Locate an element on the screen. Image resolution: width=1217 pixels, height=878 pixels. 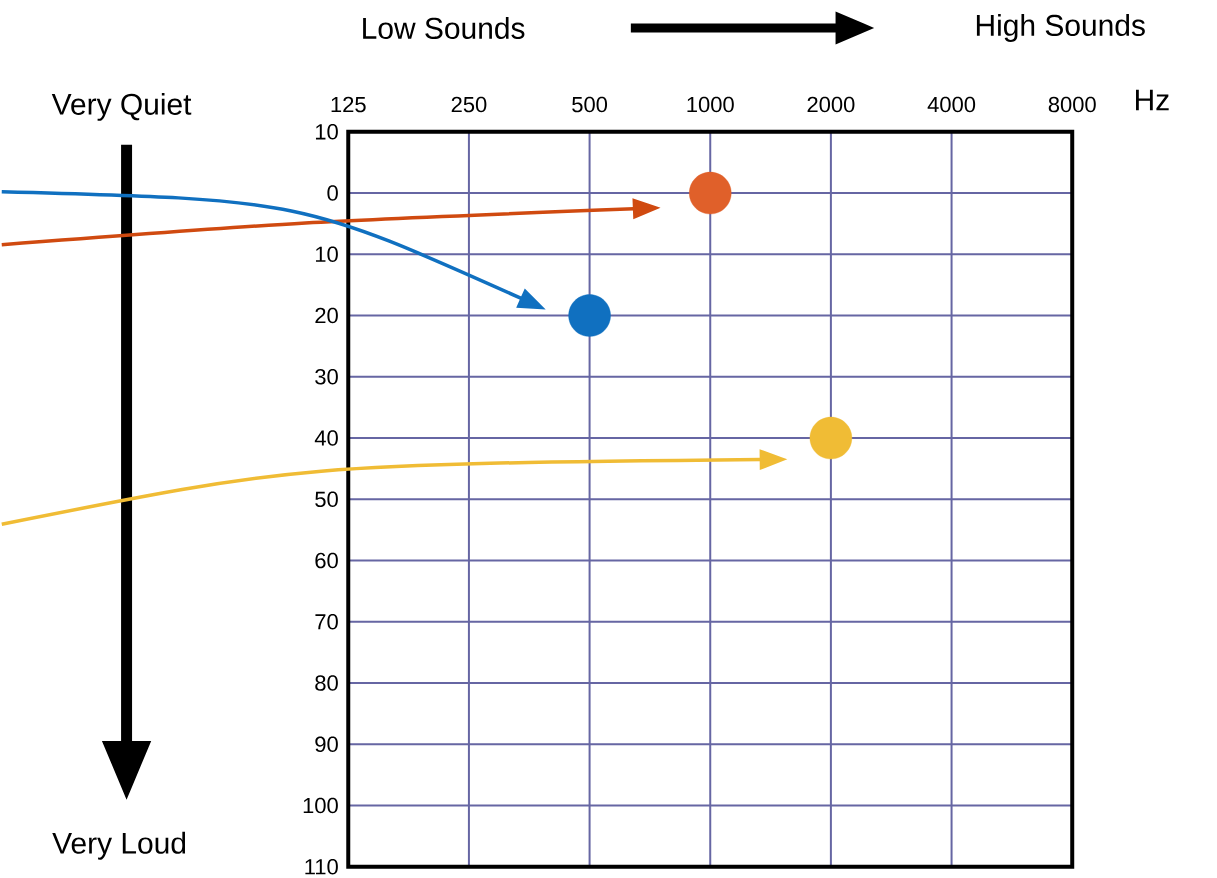
y-tick-label: 20 is located at coordinates (326, 315).